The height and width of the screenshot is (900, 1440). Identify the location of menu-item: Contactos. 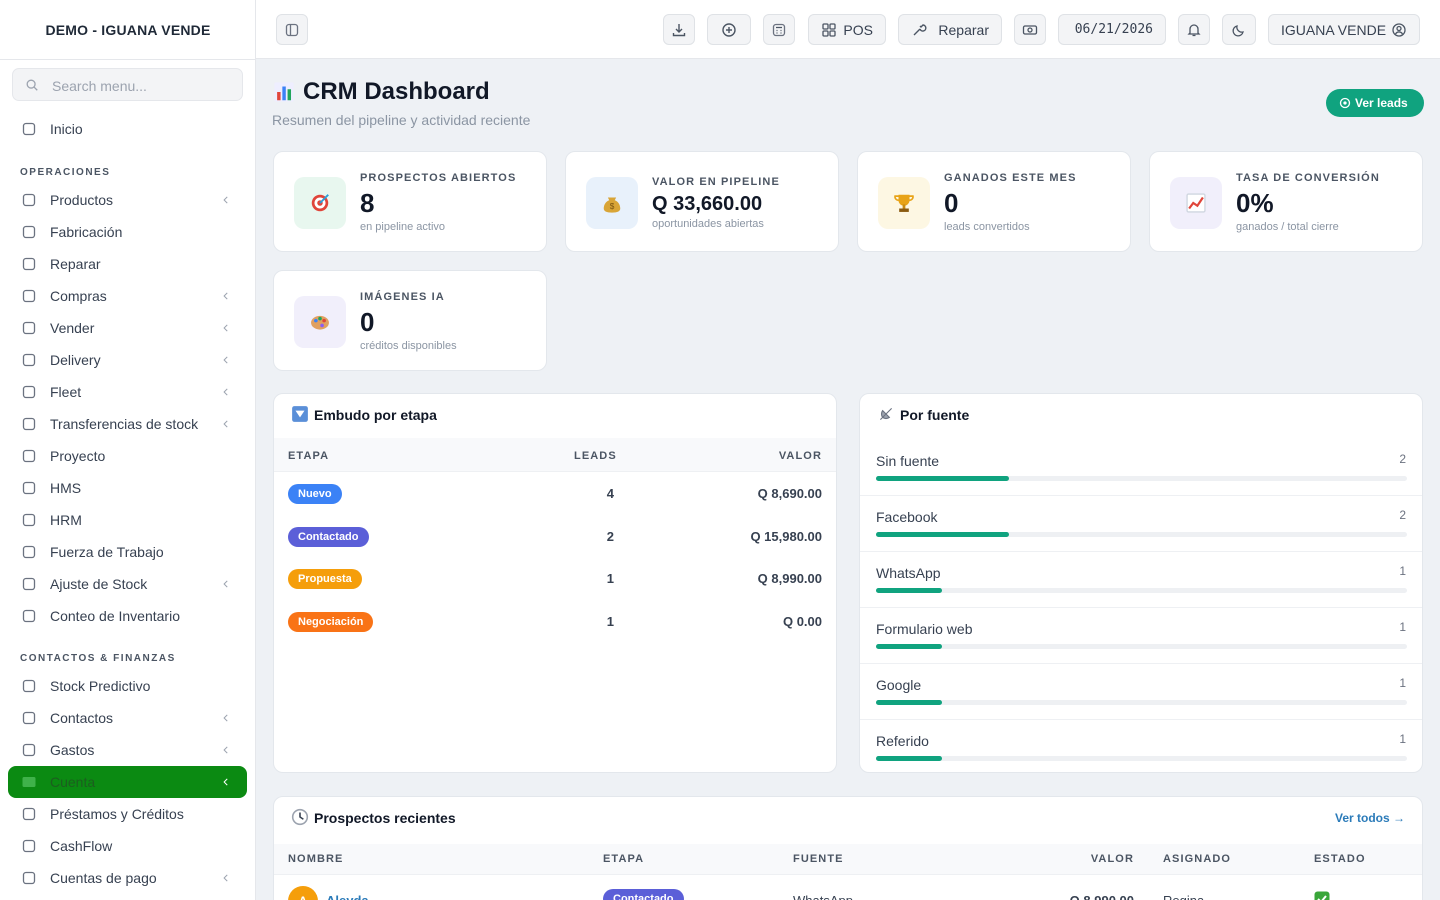
(127, 718).